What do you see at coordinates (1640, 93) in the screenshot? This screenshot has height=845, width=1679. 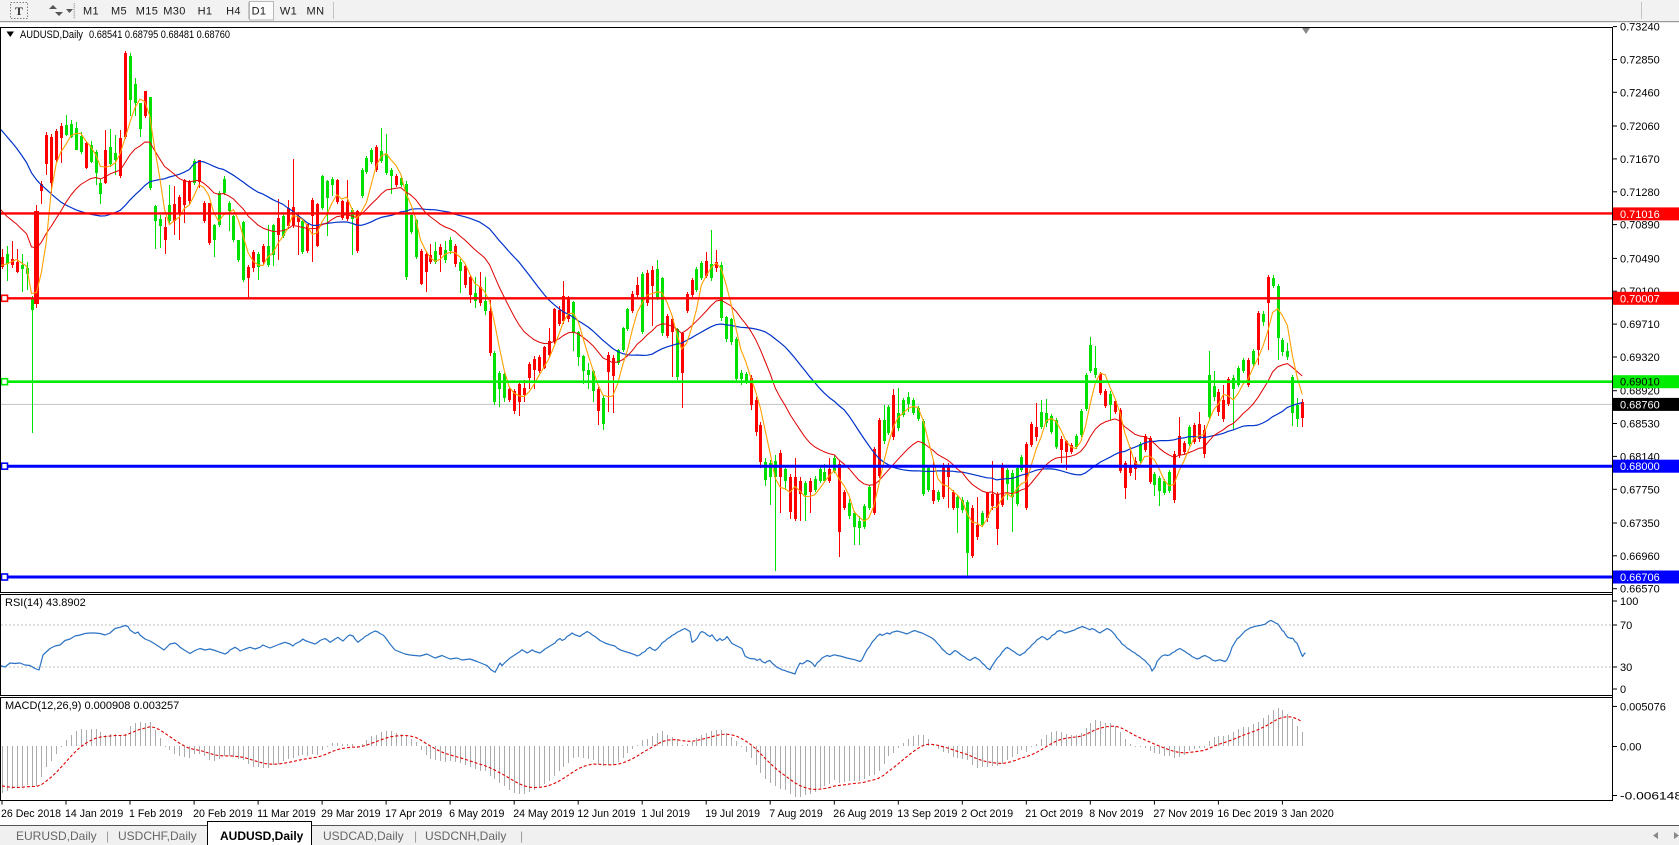 I see `svg-text: 0.72460` at bounding box center [1640, 93].